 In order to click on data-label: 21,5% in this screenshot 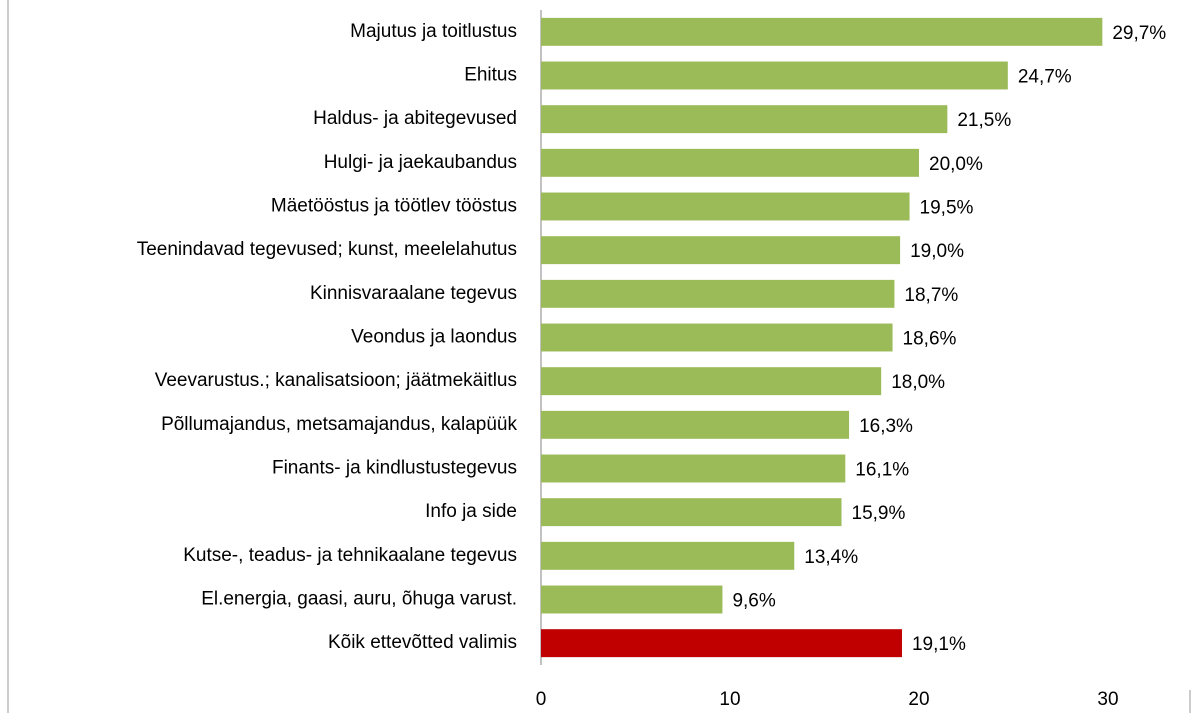, I will do `click(984, 120)`.